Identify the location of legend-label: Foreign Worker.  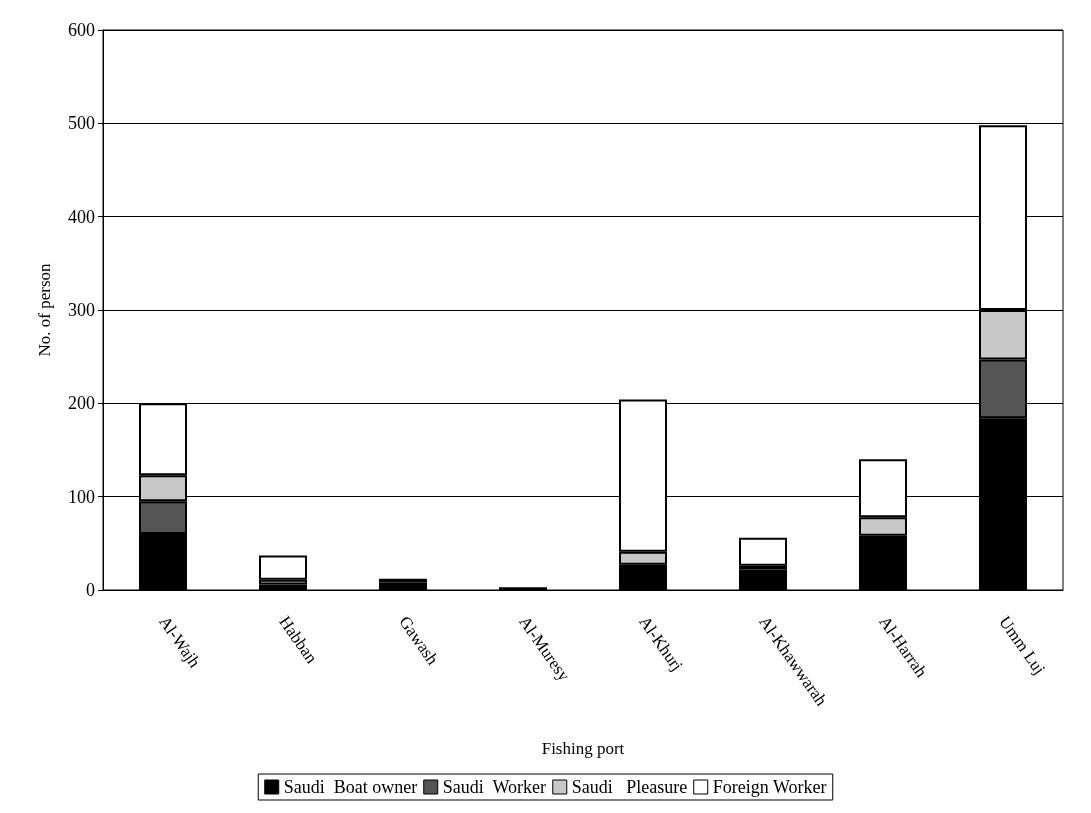
(769, 787).